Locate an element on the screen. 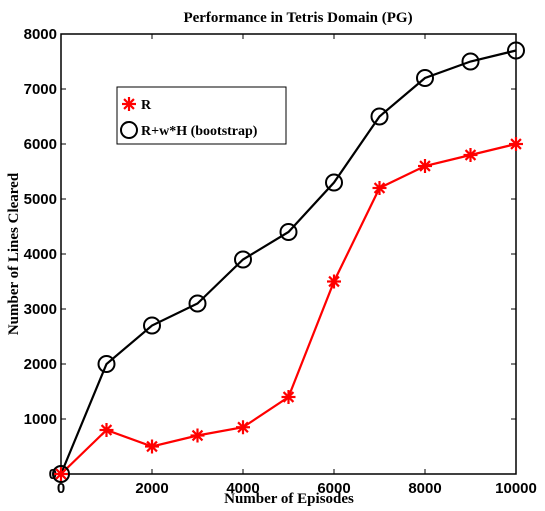 This screenshot has height=511, width=545. x-tick-label: 6000 is located at coordinates (333, 488).